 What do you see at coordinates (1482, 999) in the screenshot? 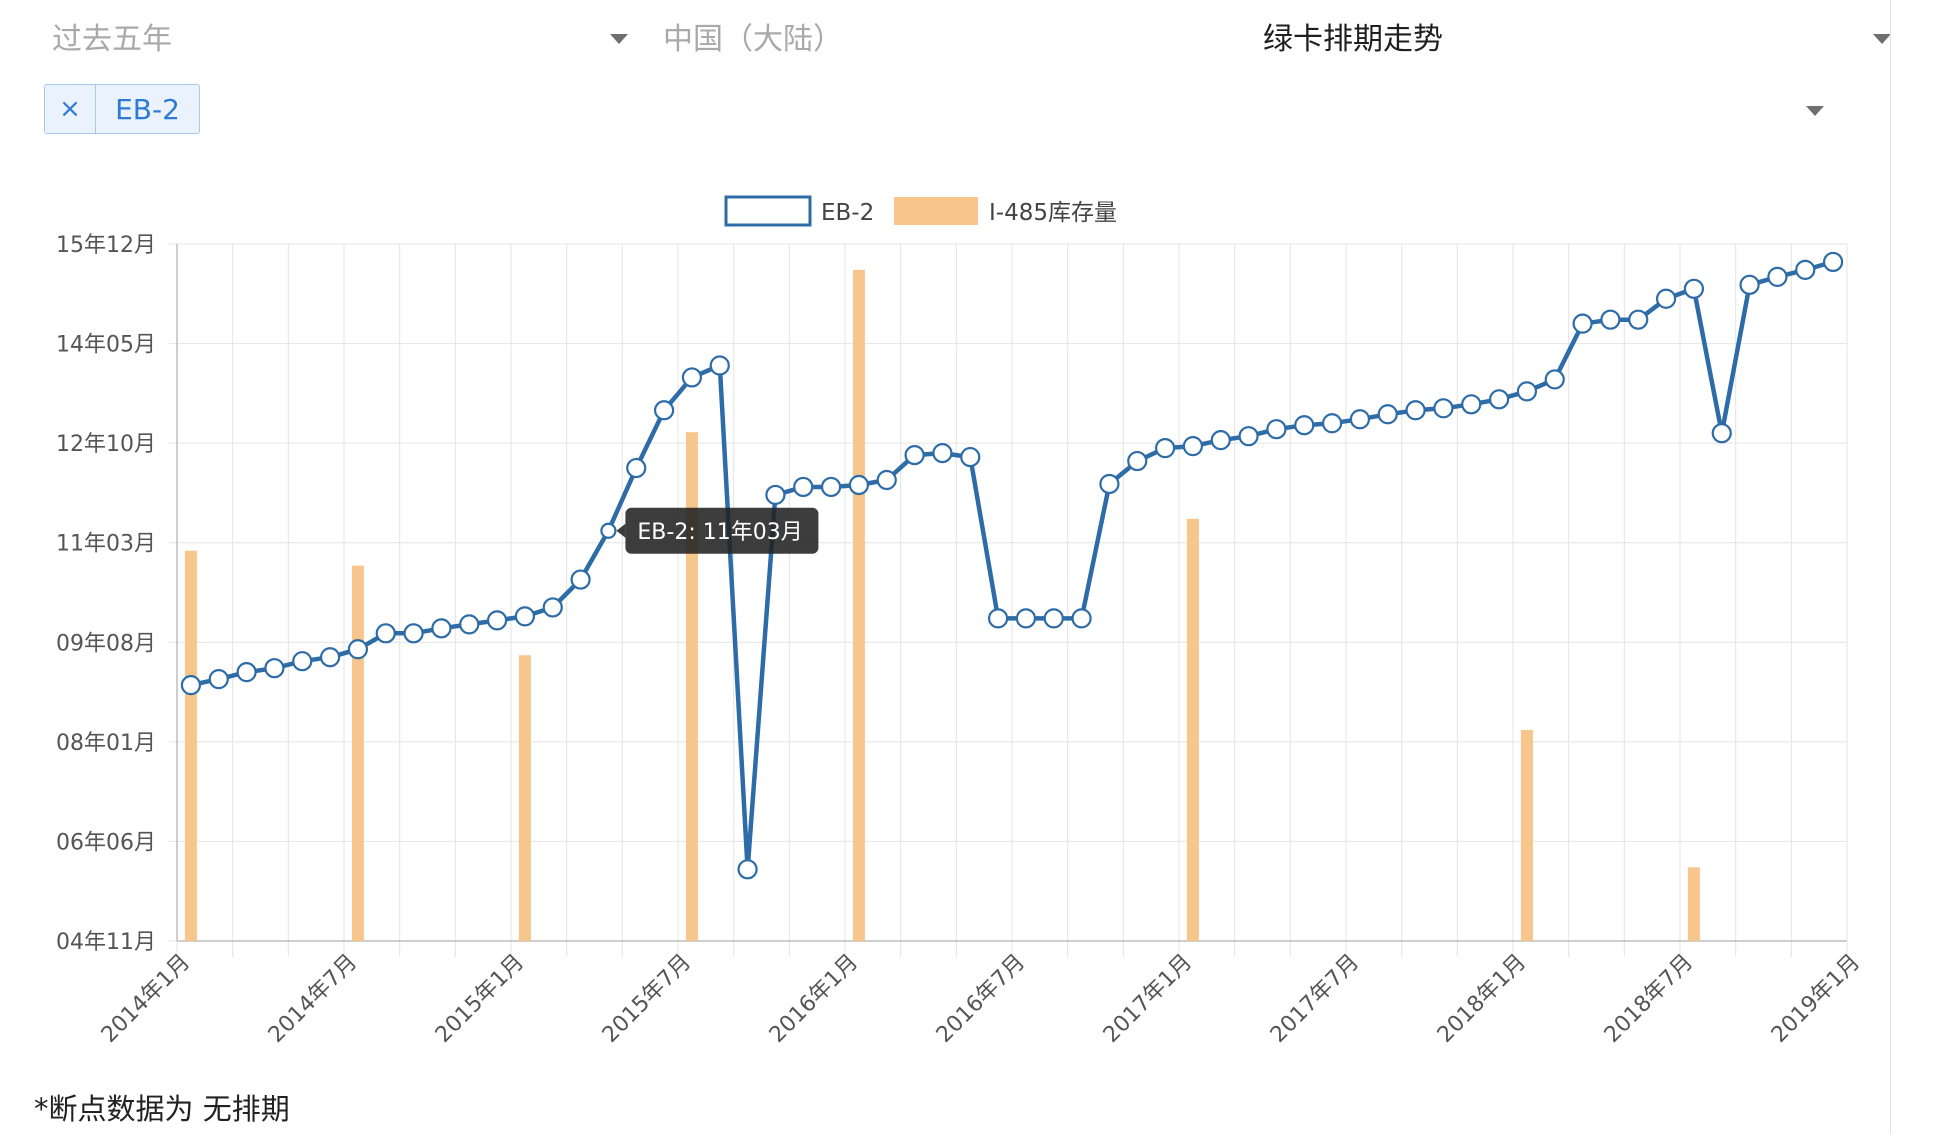
I see `x-tick-label: 2018年1月` at bounding box center [1482, 999].